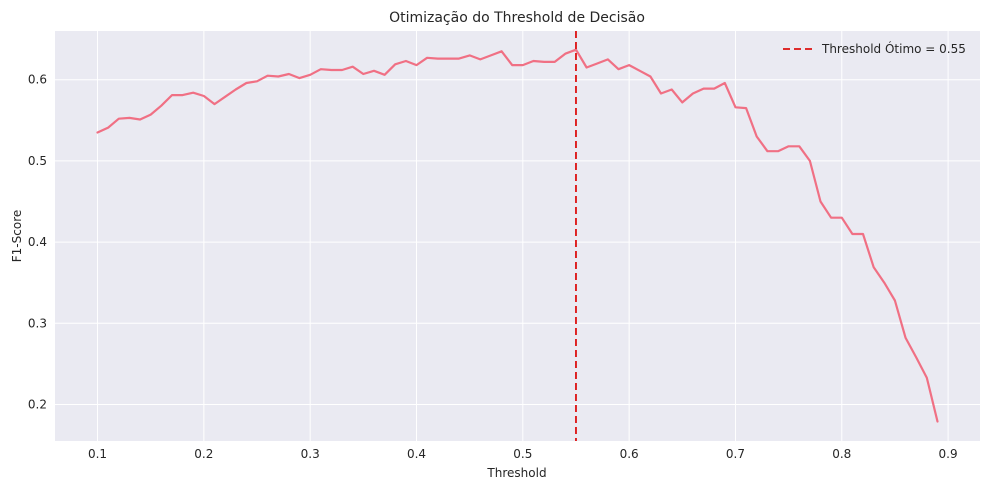 The height and width of the screenshot is (490, 989). Describe the element at coordinates (735, 454) in the screenshot. I see `x-tick-label: 0.7` at that location.